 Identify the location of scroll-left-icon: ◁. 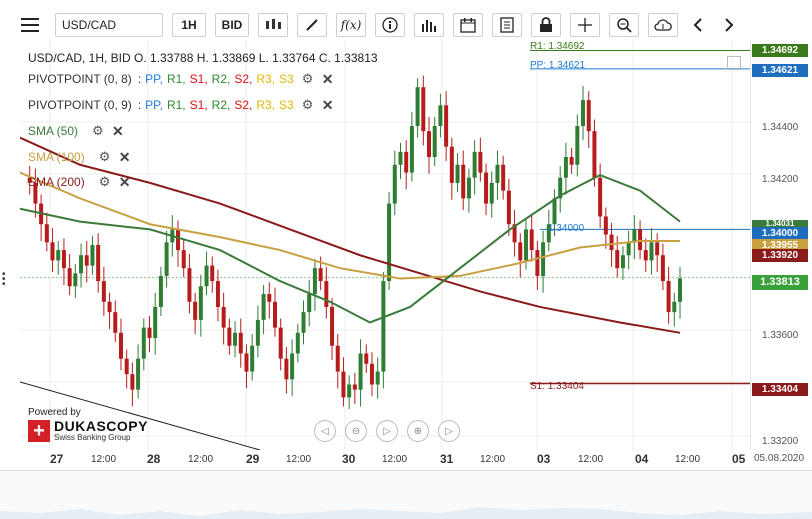
(325, 431).